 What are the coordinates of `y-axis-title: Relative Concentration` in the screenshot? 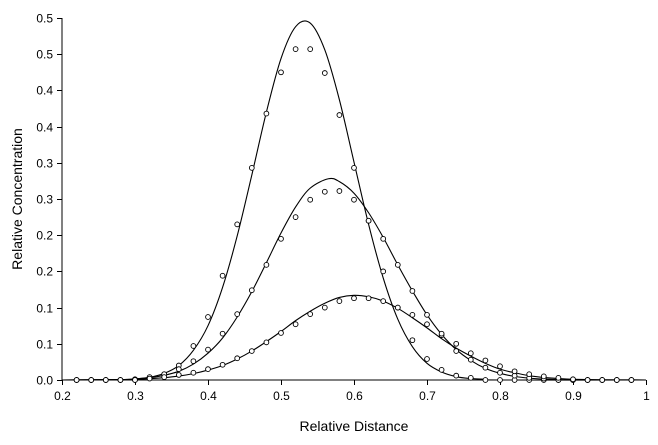 It's located at (17, 199).